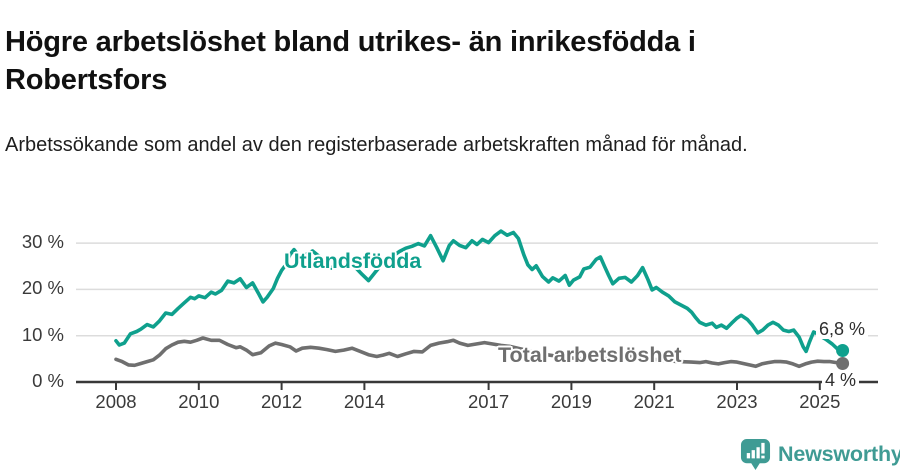 The width and height of the screenshot is (900, 474). Describe the element at coordinates (841, 380) in the screenshot. I see `end-value-label-total: 4 %` at that location.